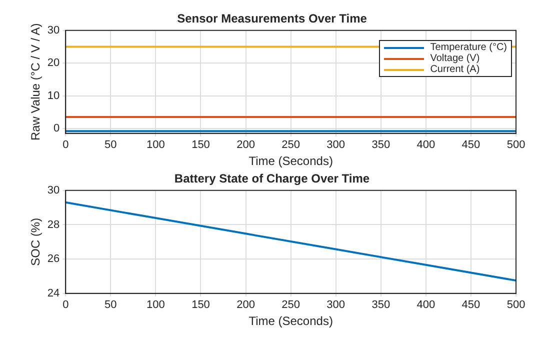 Image resolution: width=560 pixels, height=337 pixels. Describe the element at coordinates (35, 82) in the screenshot. I see `y-axis-title: Raw Value (°C / V / A)` at that location.